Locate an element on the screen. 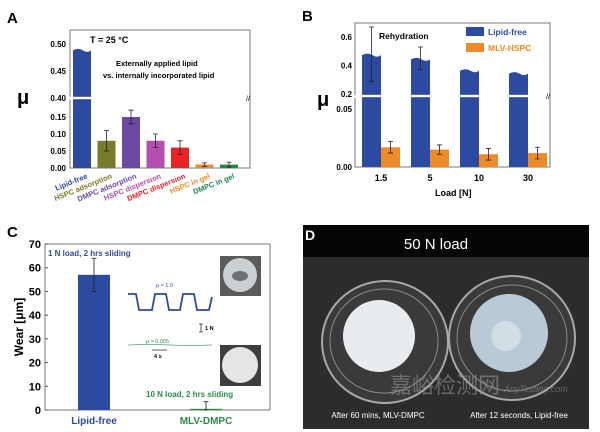 The height and width of the screenshot is (432, 600). intact-disc is located at coordinates (240, 365).